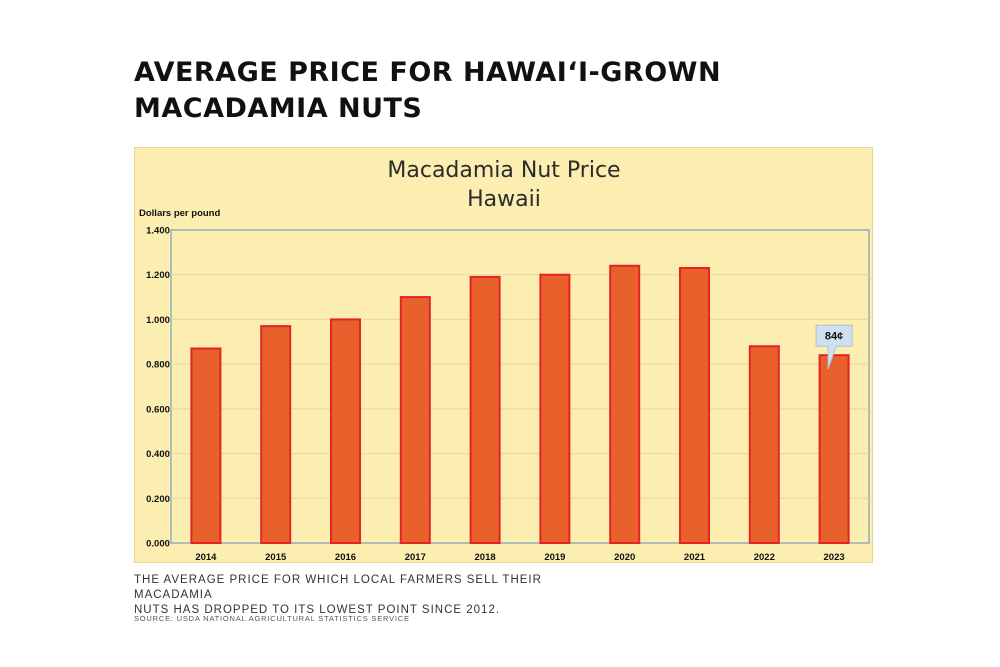 The height and width of the screenshot is (667, 1000). Describe the element at coordinates (345, 431) in the screenshot. I see `bar-2016` at that location.